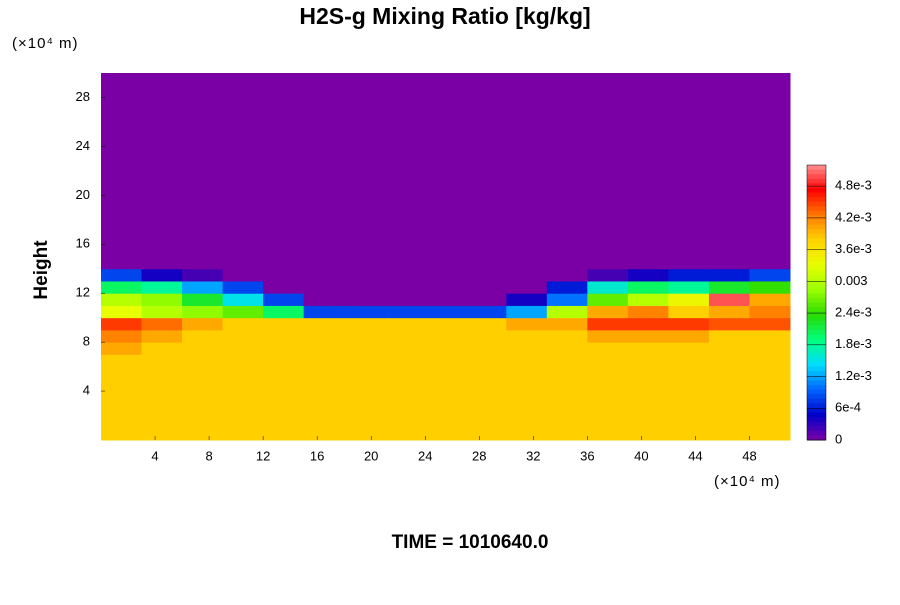 Image resolution: width=900 pixels, height=605 pixels. Describe the element at coordinates (853, 312) in the screenshot. I see `colorbar-tick-label: 2.4e-3` at that location.